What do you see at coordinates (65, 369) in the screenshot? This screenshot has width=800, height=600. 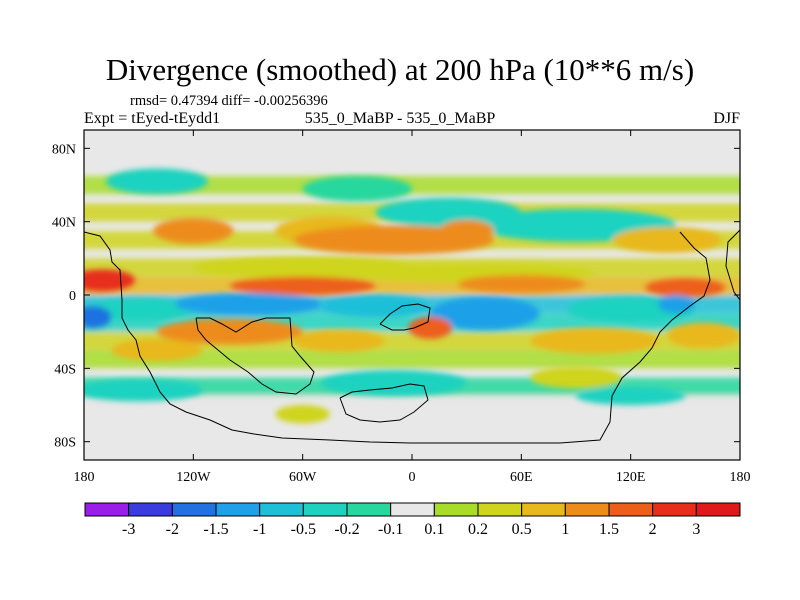 I see `y-tick-label-3: 40S` at bounding box center [65, 369].